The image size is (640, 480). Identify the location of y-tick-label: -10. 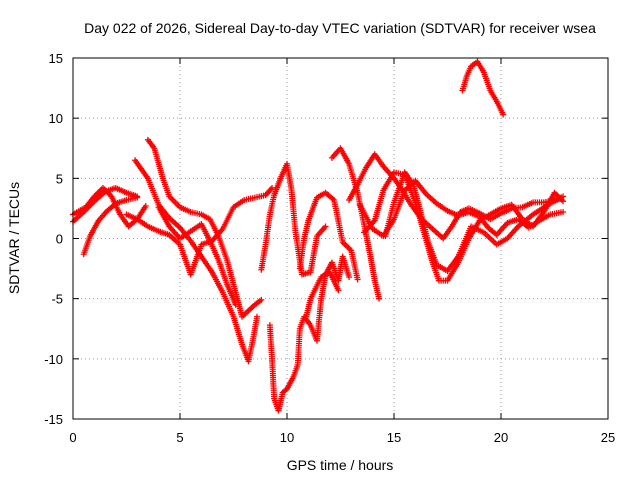
(53, 359).